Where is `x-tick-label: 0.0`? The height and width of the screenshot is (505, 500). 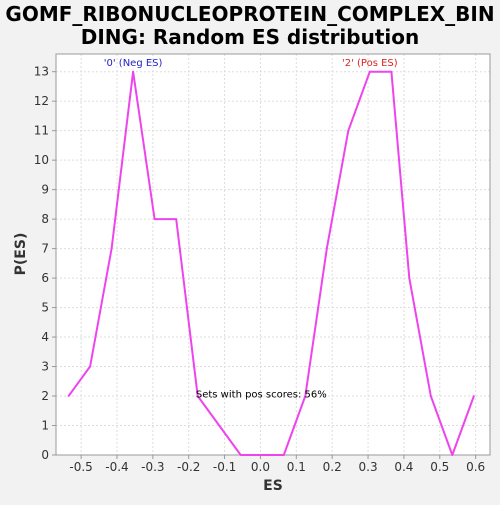
x-tick-label: 0.0 is located at coordinates (260, 467).